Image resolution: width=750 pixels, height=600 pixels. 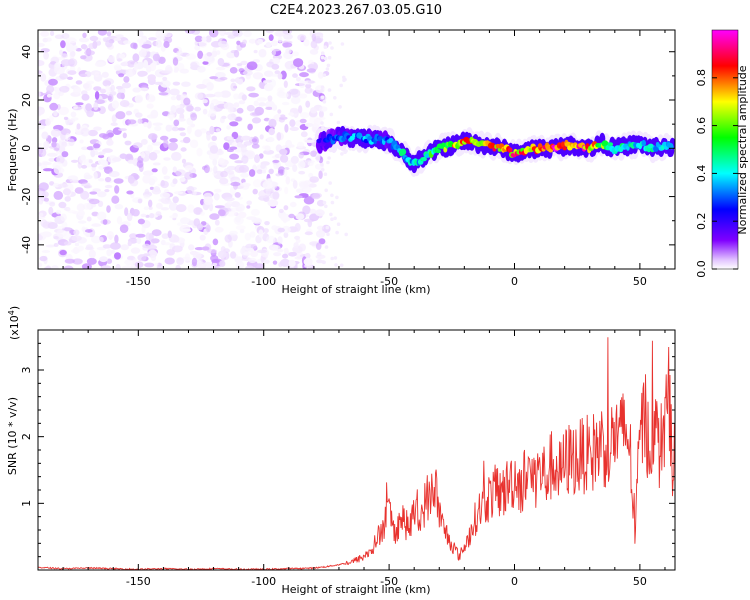 What do you see at coordinates (605, 143) in the screenshot?
I see `signal-core` at bounding box center [605, 143].